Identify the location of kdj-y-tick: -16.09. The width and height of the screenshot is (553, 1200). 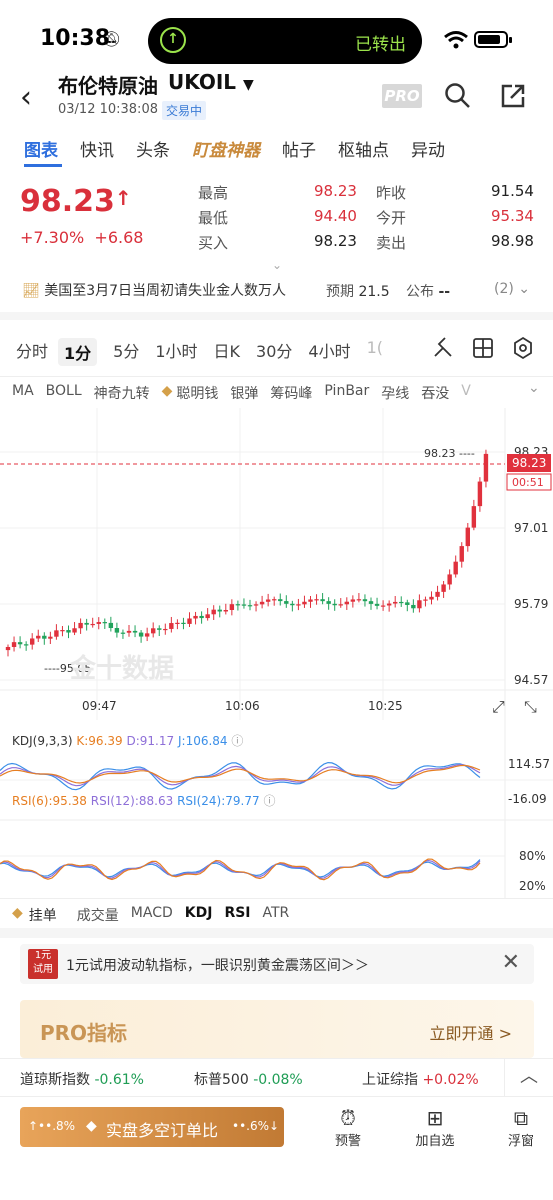
(527, 799).